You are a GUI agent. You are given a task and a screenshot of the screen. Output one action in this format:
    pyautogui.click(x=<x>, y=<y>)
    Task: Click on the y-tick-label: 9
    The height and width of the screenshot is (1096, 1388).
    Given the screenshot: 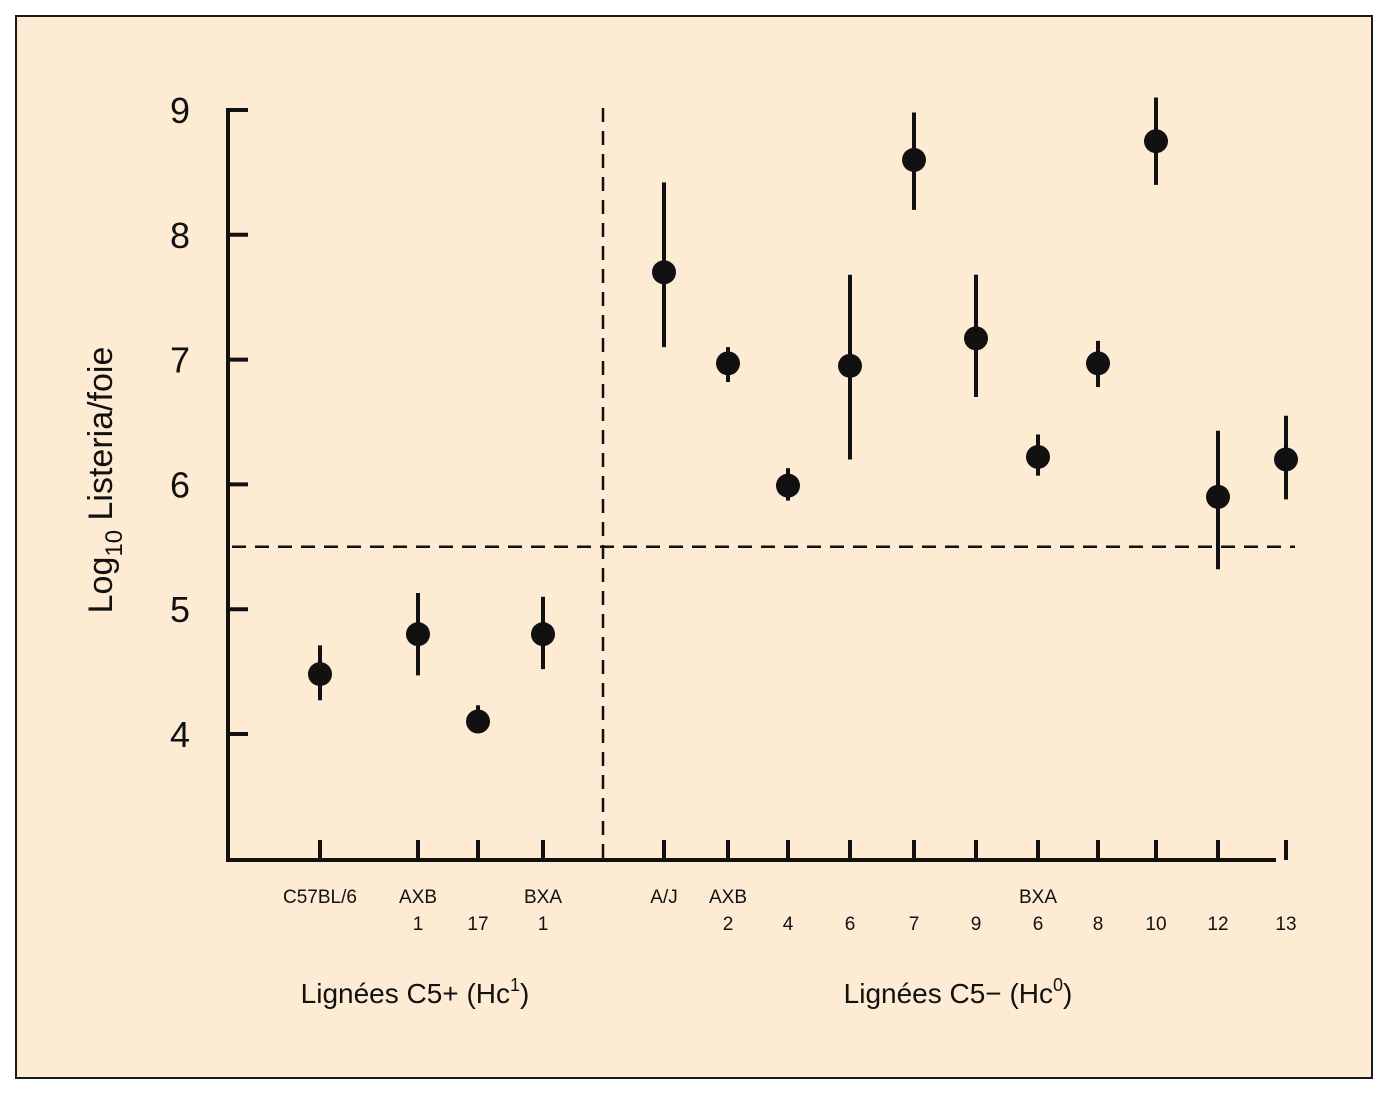 What is the action you would take?
    pyautogui.click(x=180, y=110)
    